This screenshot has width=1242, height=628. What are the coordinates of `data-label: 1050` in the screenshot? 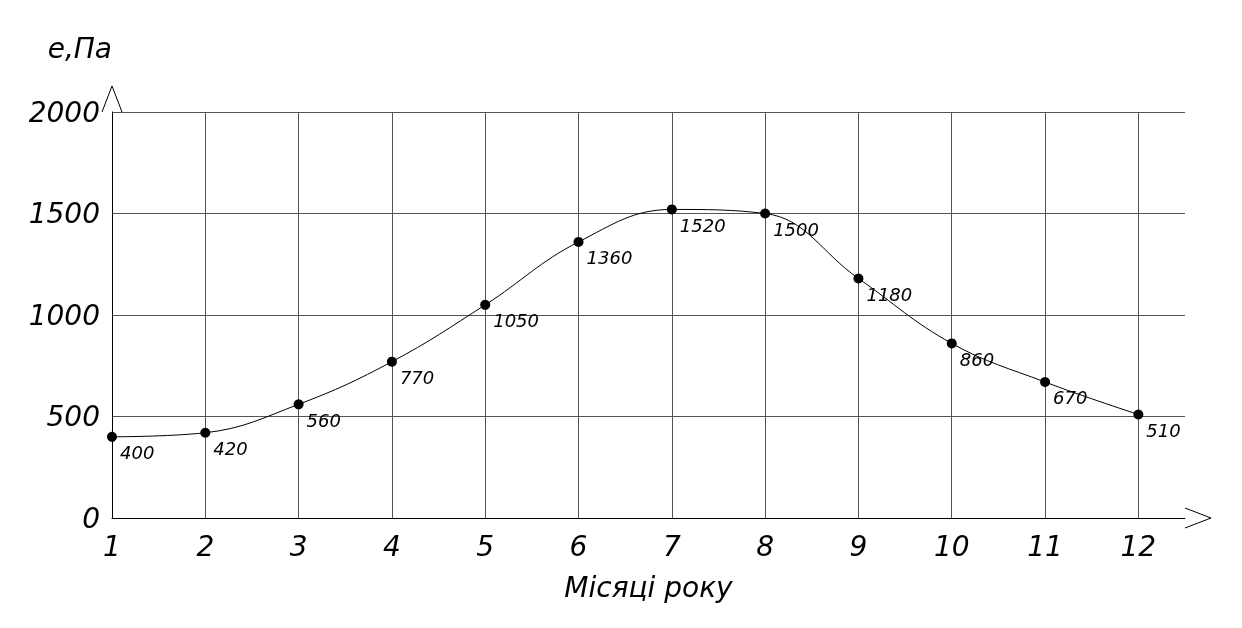 It's located at (516, 321).